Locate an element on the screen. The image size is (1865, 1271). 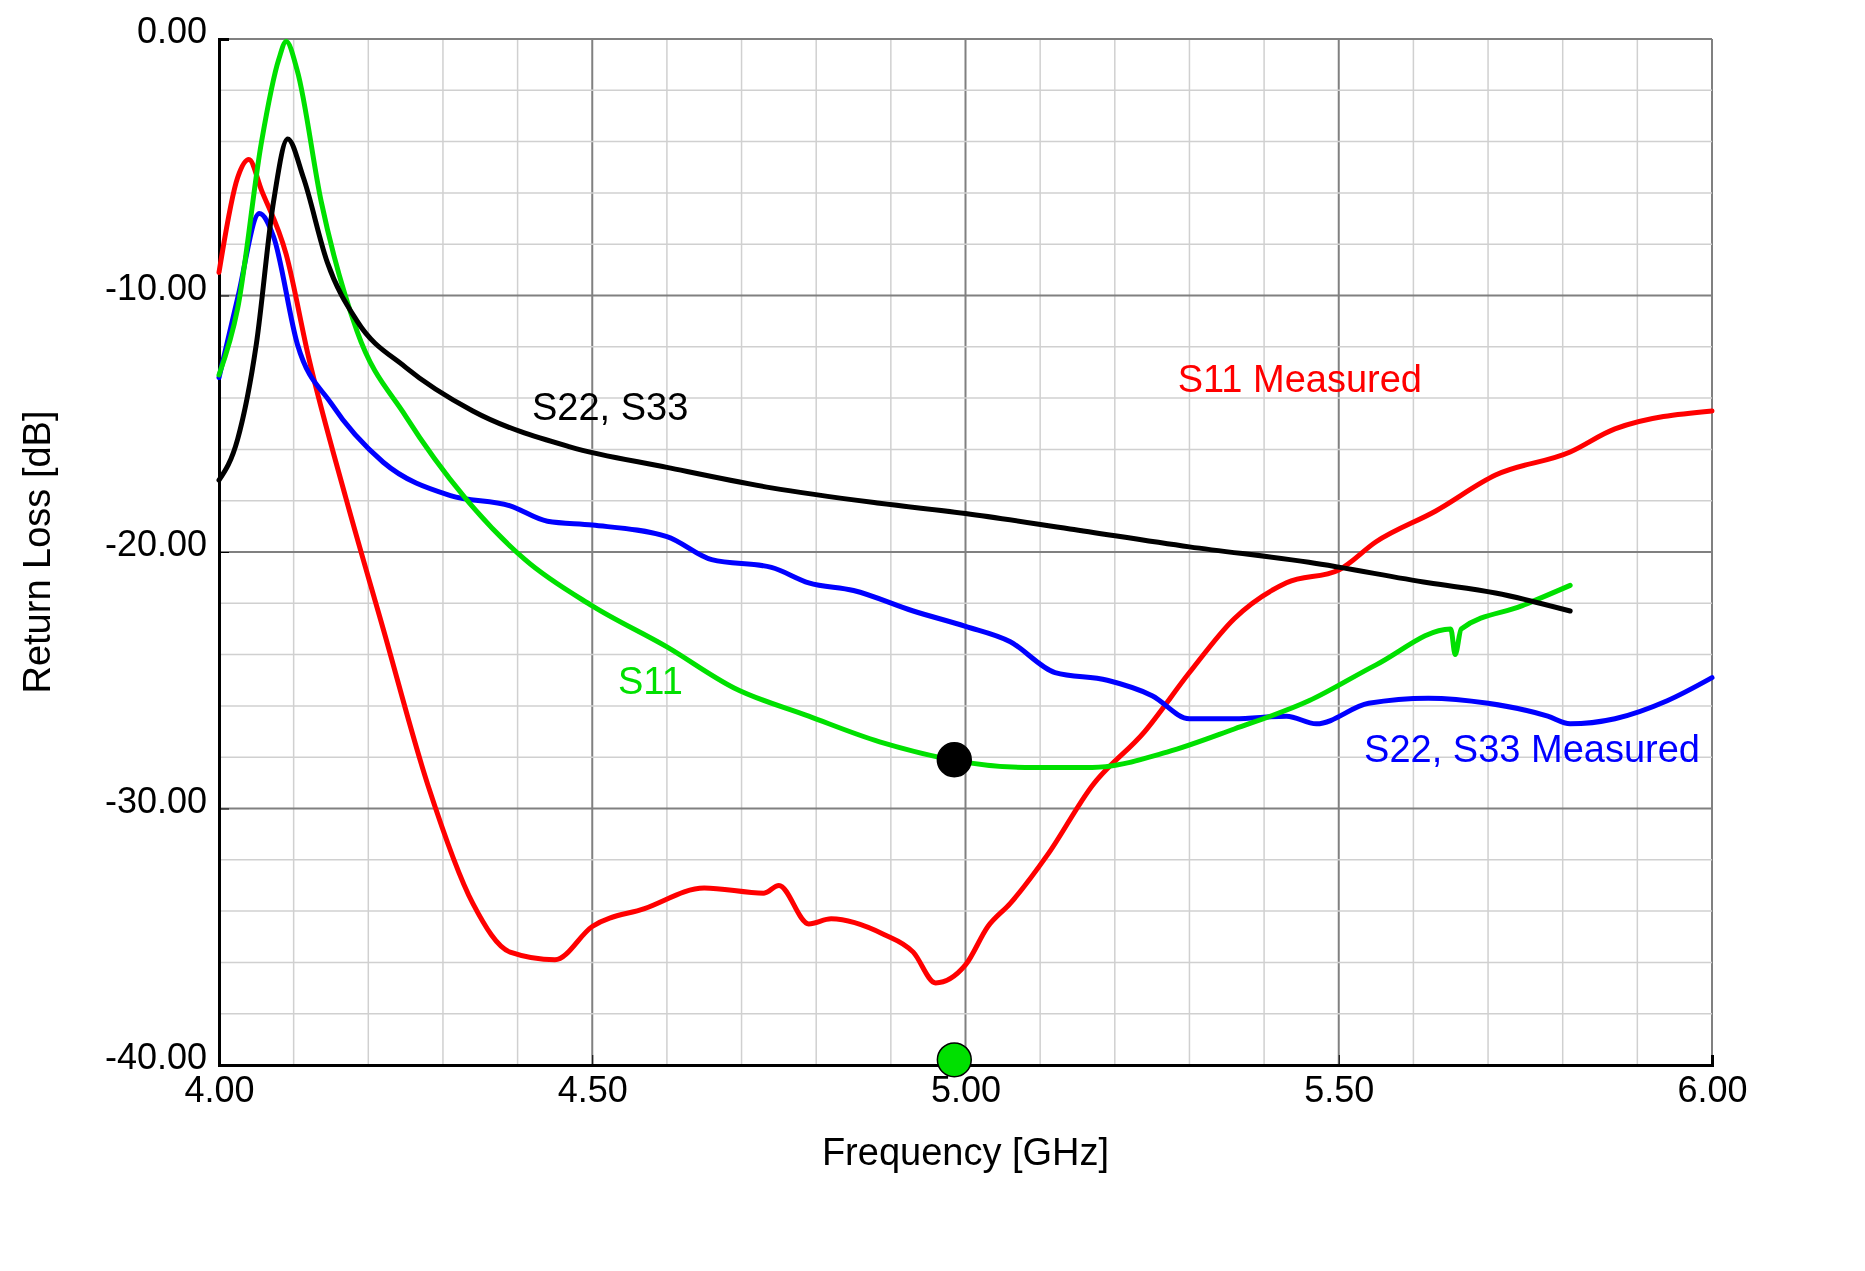
y-axis-title: Return Loss [dB] is located at coordinates (37, 552).